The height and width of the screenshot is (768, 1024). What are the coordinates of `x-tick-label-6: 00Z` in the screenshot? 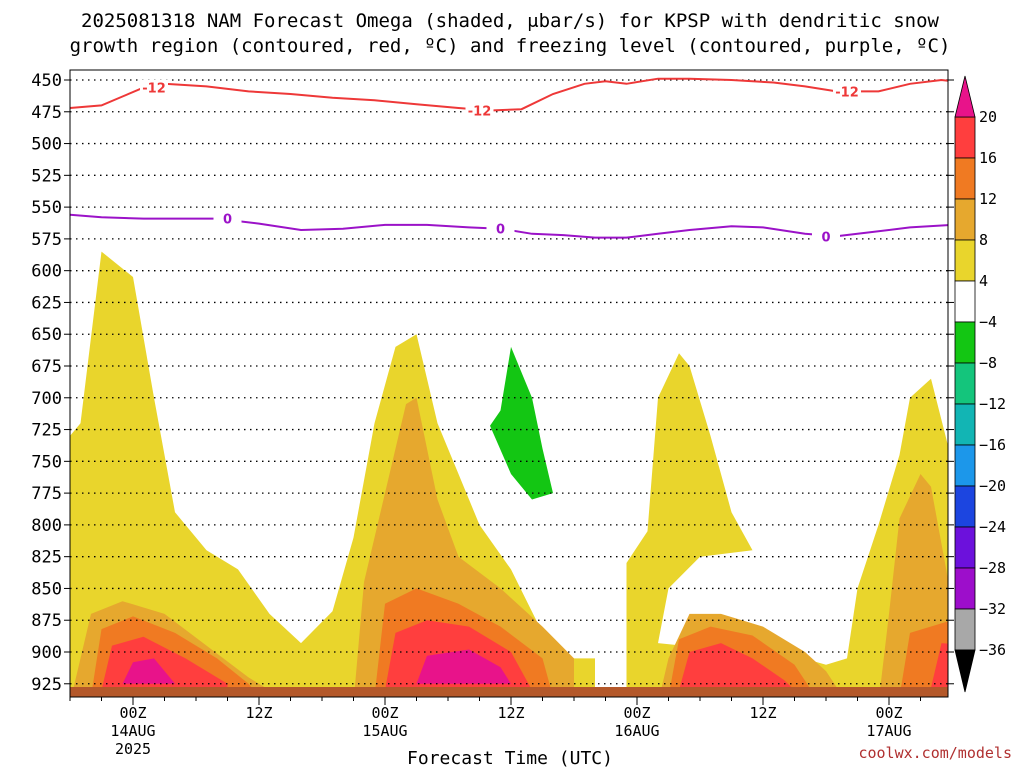 It's located at (888, 713).